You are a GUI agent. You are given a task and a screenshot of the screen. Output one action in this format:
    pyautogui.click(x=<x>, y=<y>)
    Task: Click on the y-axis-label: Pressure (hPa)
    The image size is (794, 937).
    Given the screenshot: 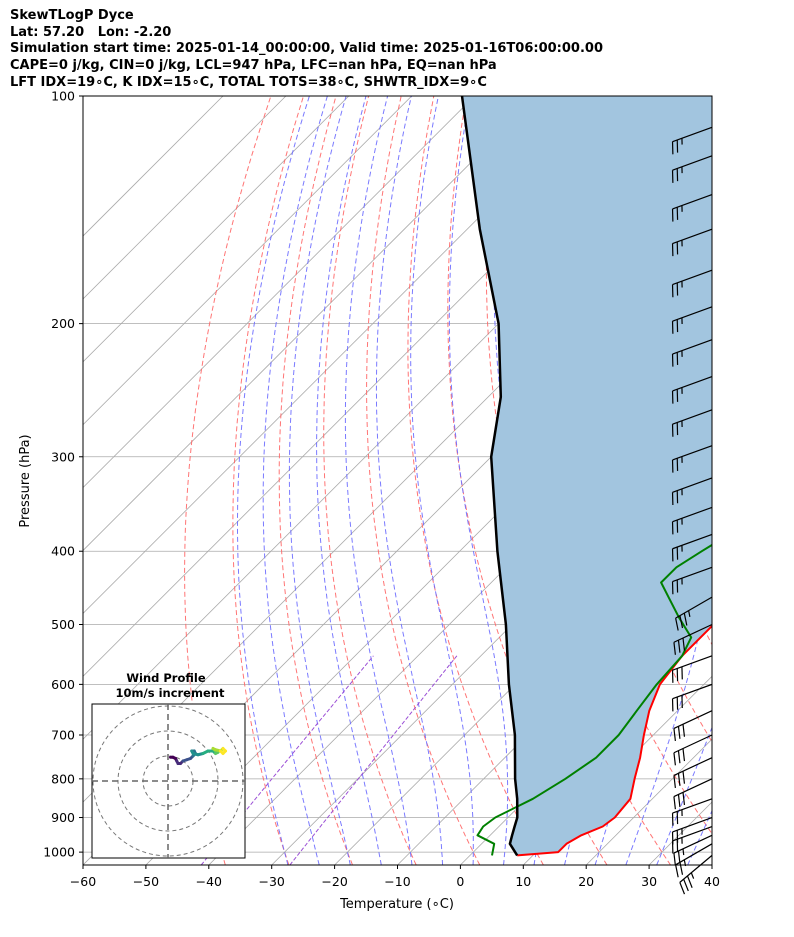 What is the action you would take?
    pyautogui.click(x=25, y=480)
    